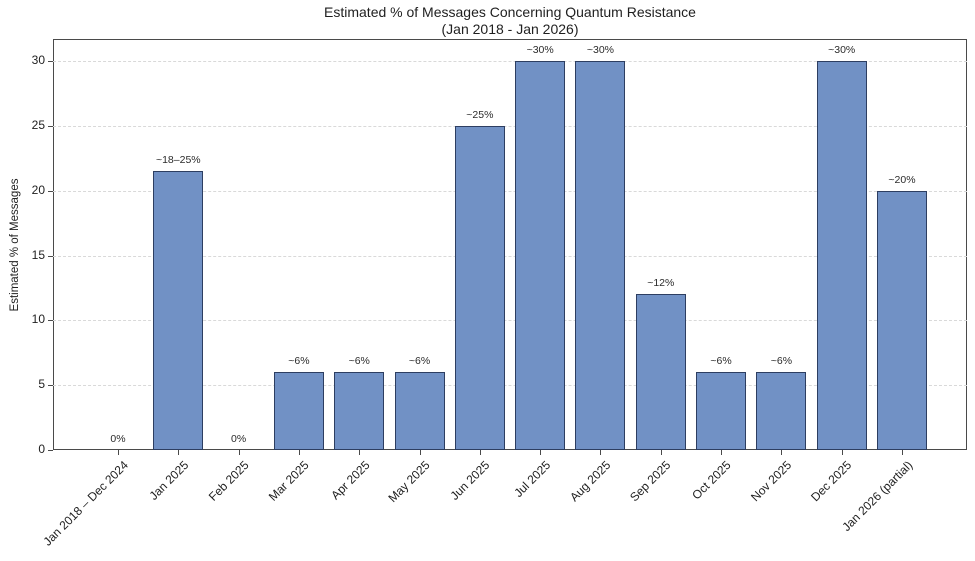 The image size is (975, 561). Describe the element at coordinates (480, 114) in the screenshot. I see `bar-value-label: ~25%` at that location.